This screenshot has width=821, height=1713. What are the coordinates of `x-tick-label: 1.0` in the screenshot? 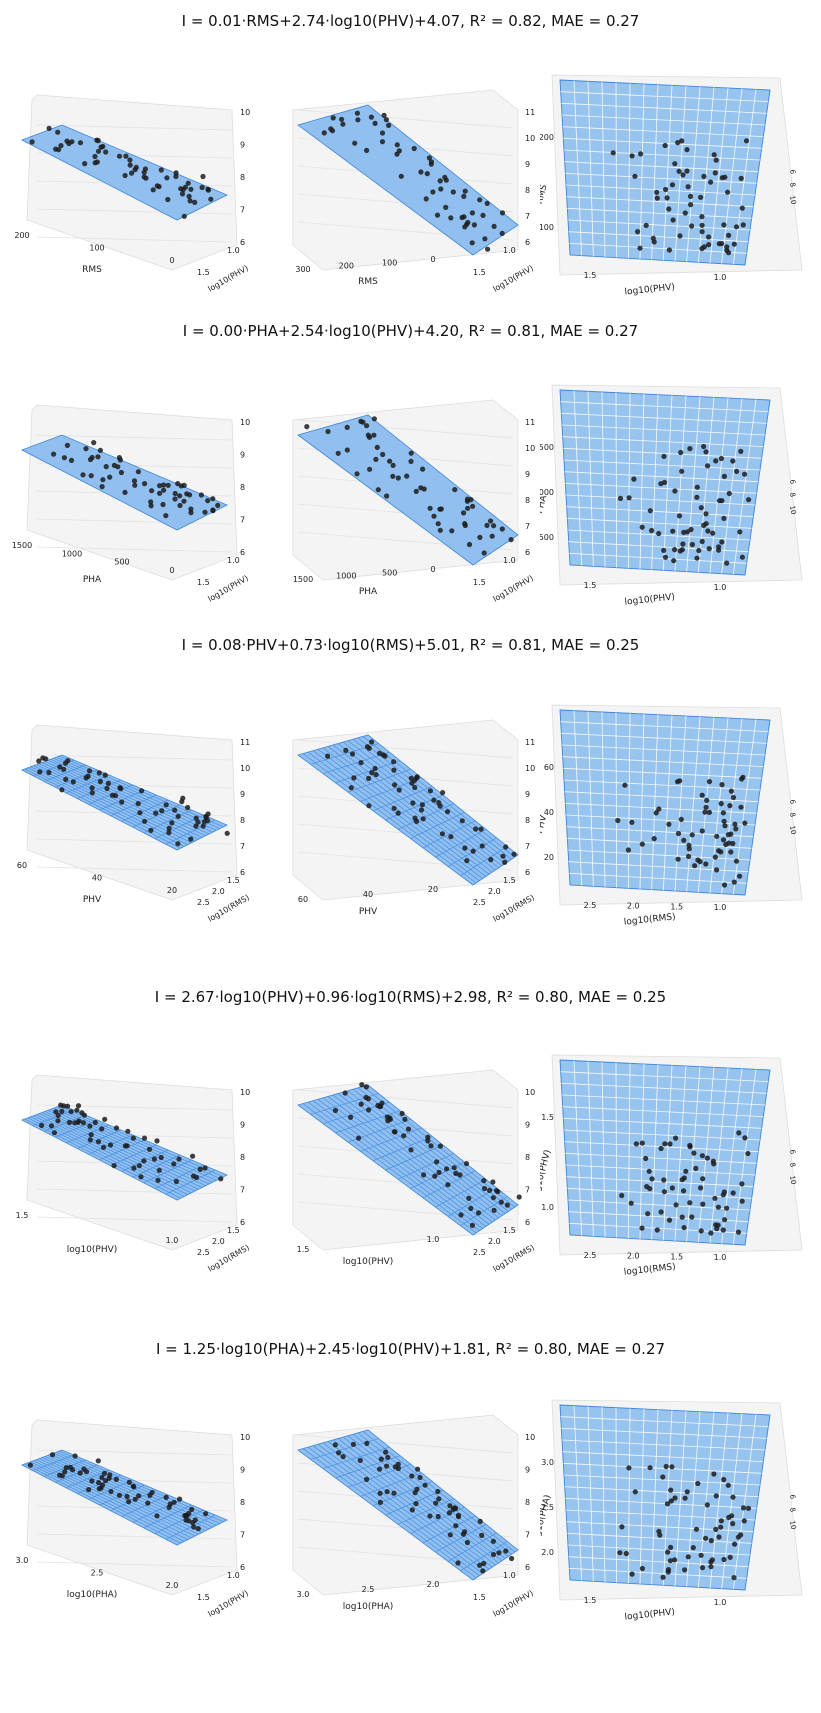 It's located at (433, 1239).